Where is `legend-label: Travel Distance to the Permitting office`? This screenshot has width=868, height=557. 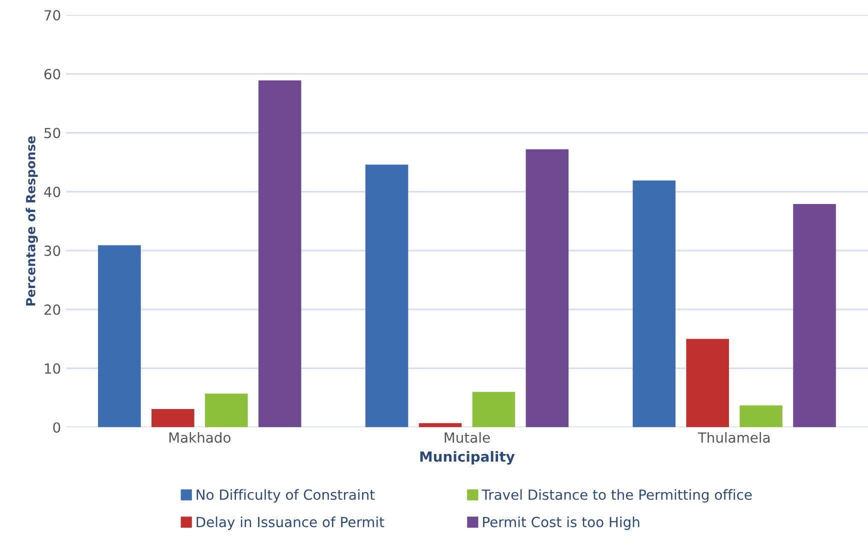 legend-label: Travel Distance to the Permitting office is located at coordinates (617, 496).